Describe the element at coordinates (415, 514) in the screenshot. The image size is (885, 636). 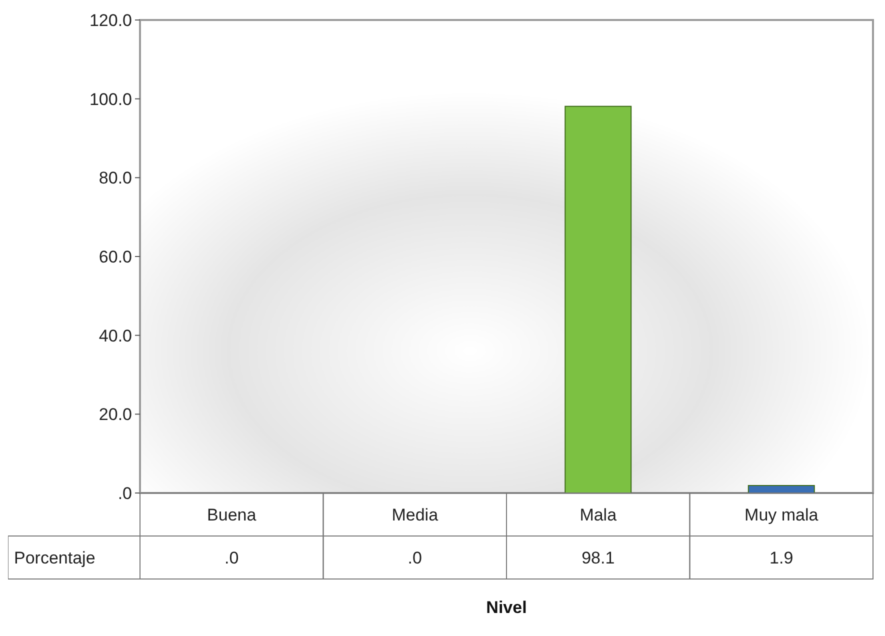
I see `x-tick-label: Media` at that location.